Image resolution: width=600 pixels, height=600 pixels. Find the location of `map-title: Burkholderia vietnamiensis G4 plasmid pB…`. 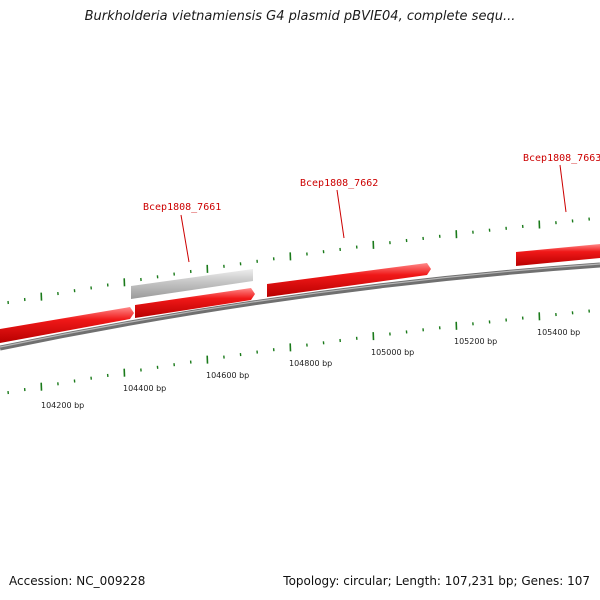

map-title: Burkholderia vietnamiensis G4 plasmid pB… is located at coordinates (300, 16).